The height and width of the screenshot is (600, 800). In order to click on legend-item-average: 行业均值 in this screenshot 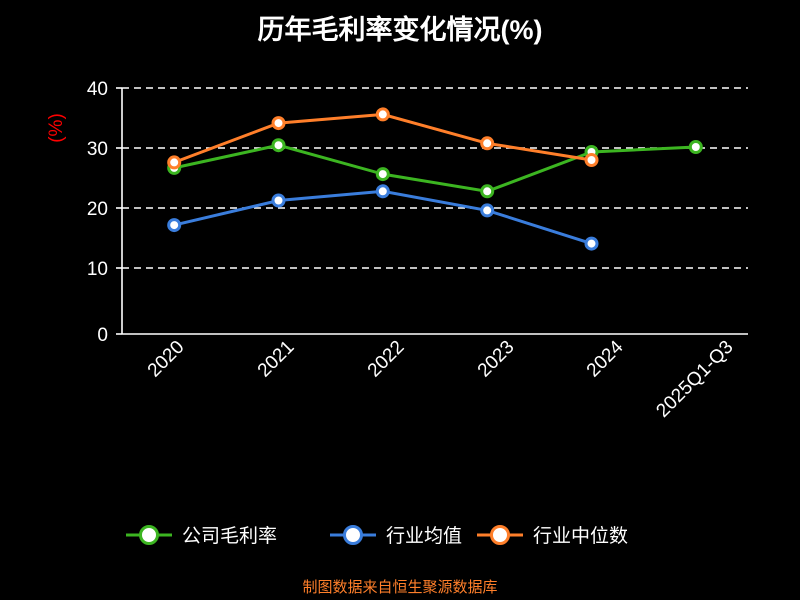, I will do `click(396, 536)`.